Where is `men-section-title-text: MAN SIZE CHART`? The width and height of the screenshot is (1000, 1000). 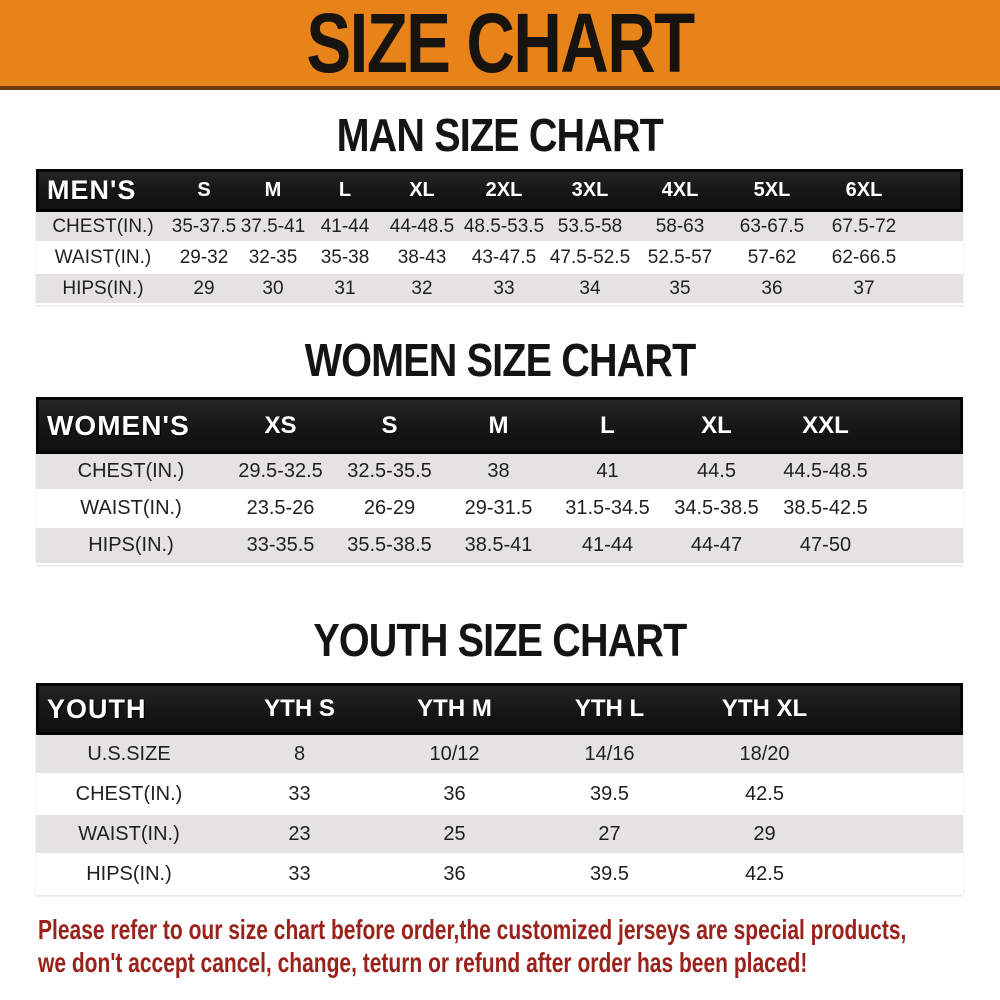
men-section-title-text: MAN SIZE CHART is located at coordinates (500, 135).